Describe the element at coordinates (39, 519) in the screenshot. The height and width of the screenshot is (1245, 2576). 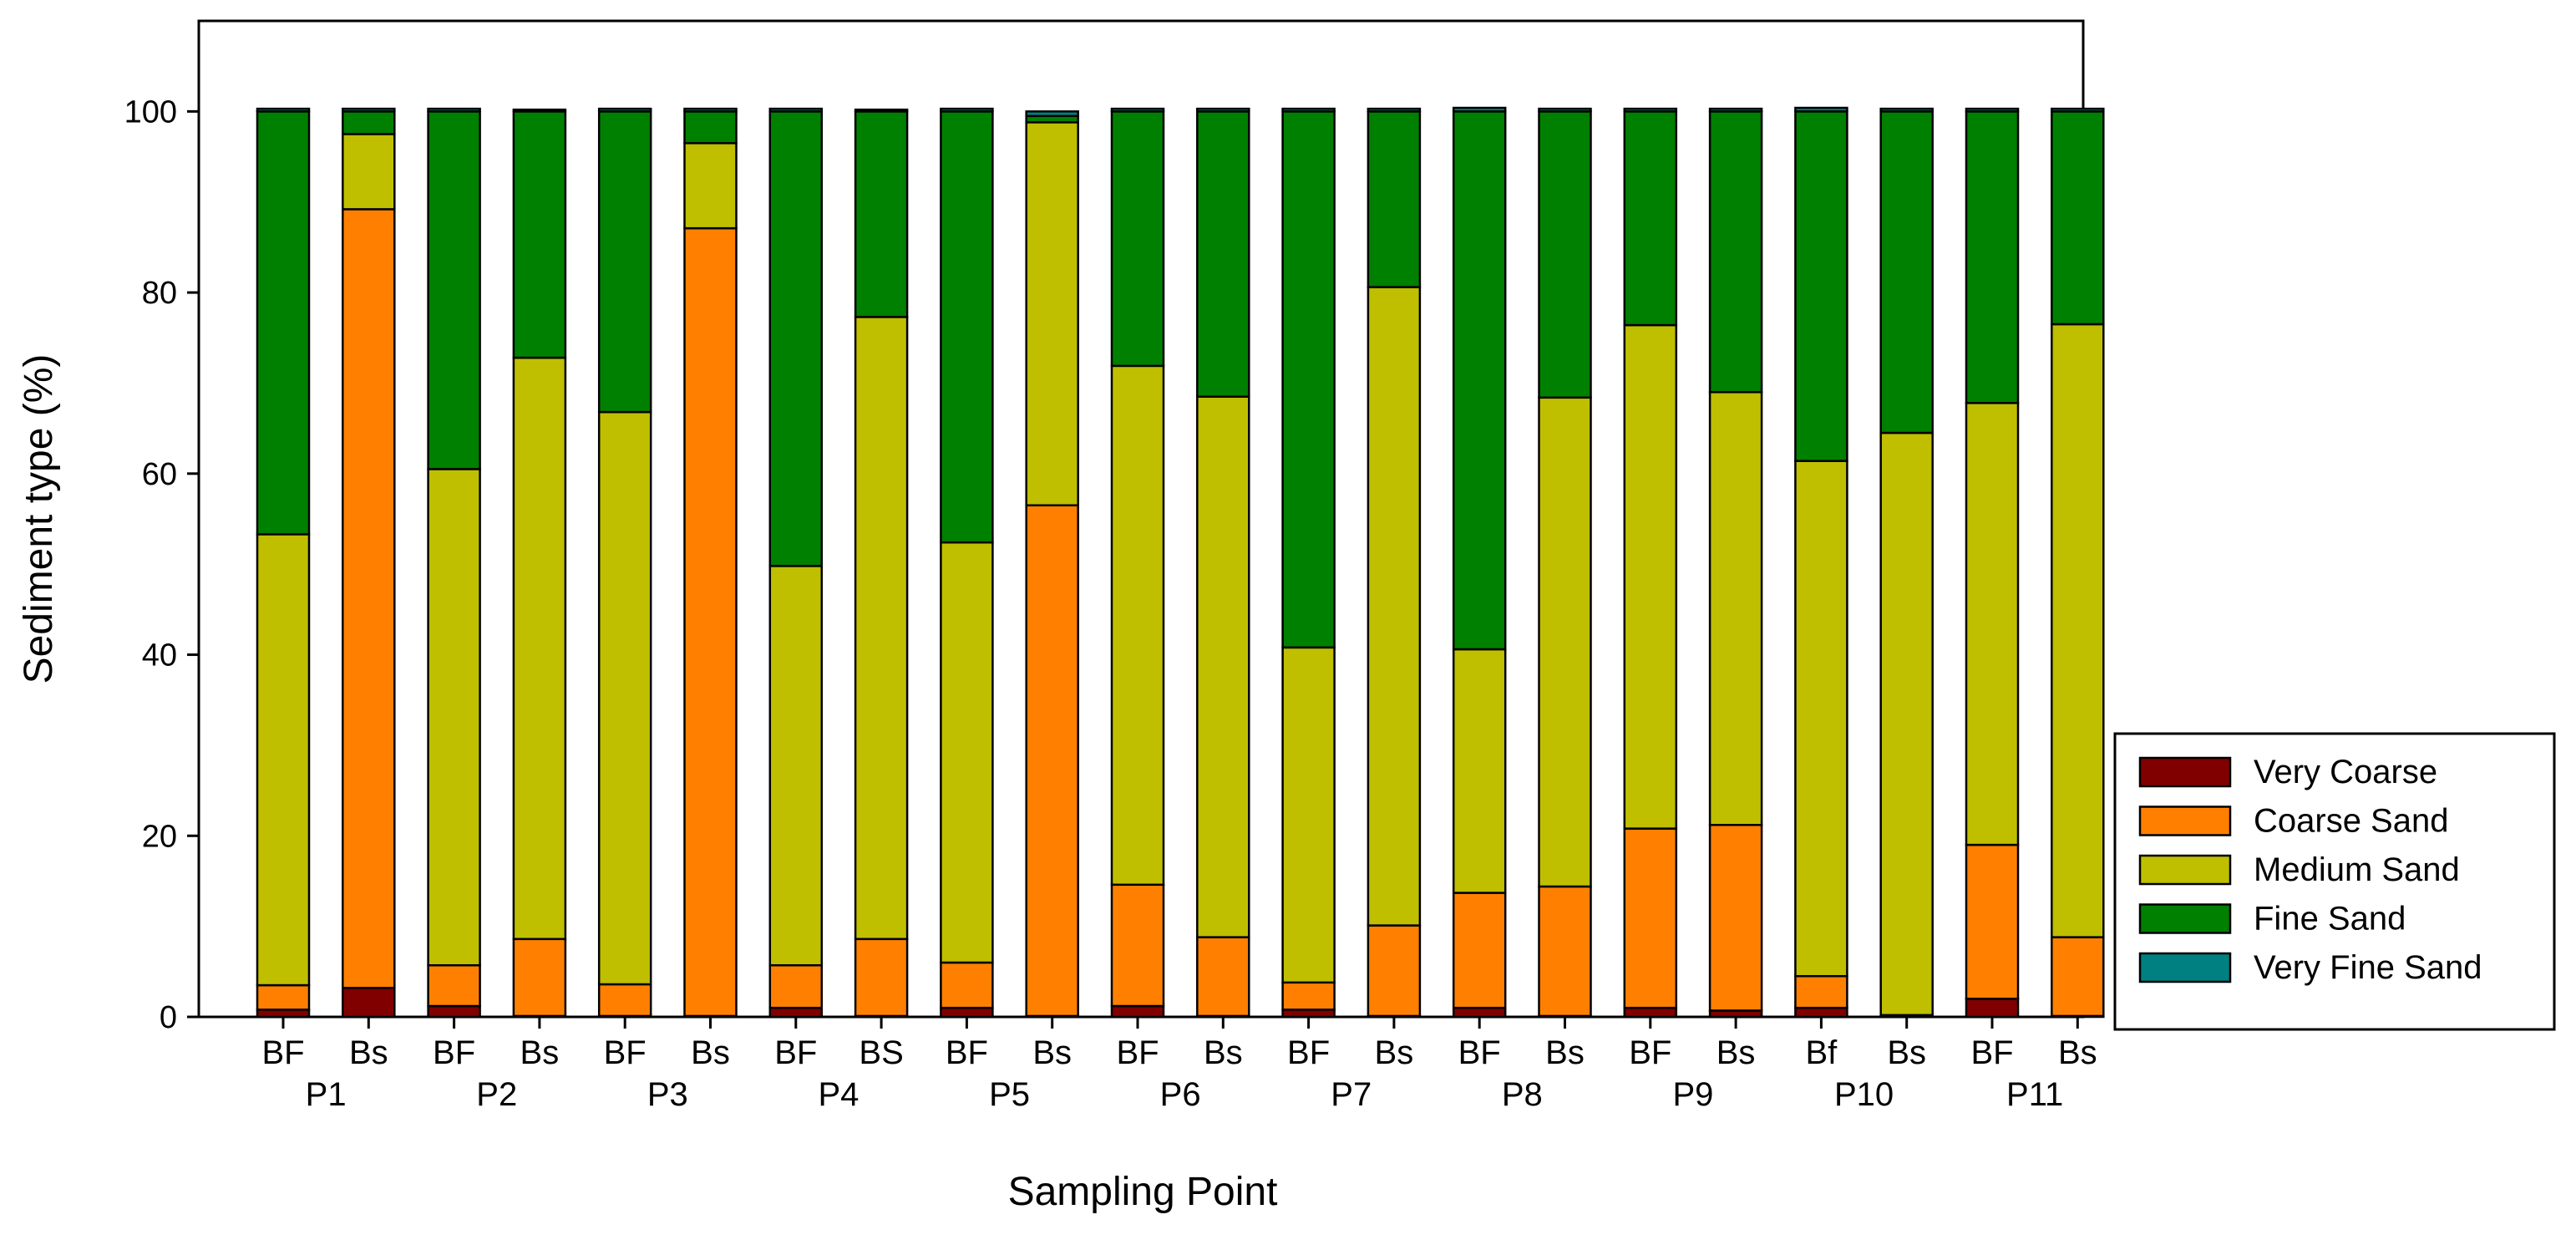
I see `y-axis-title: Sediment type (%)` at that location.